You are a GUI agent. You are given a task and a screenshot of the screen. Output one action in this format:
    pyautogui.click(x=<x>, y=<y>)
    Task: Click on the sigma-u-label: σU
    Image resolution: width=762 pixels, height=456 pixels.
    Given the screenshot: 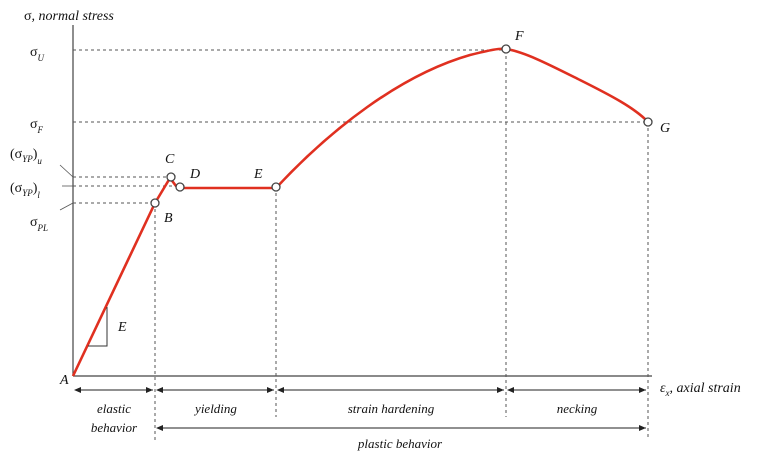 What is the action you would take?
    pyautogui.click(x=37, y=54)
    